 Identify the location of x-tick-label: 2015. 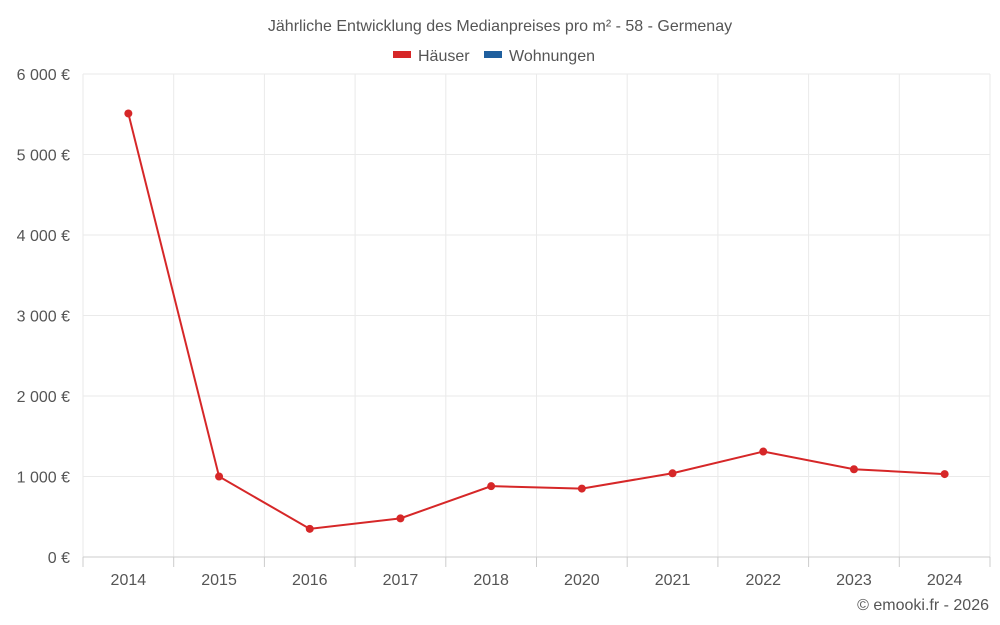
(219, 580).